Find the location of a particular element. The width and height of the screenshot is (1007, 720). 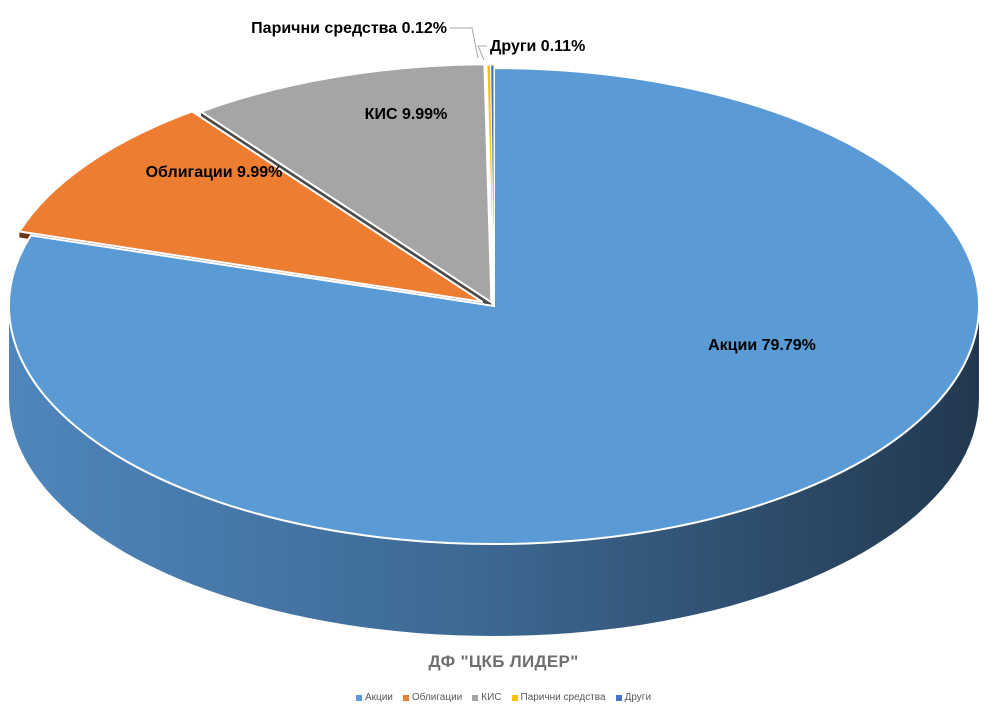

legend-item-drugi: Други is located at coordinates (633, 697).